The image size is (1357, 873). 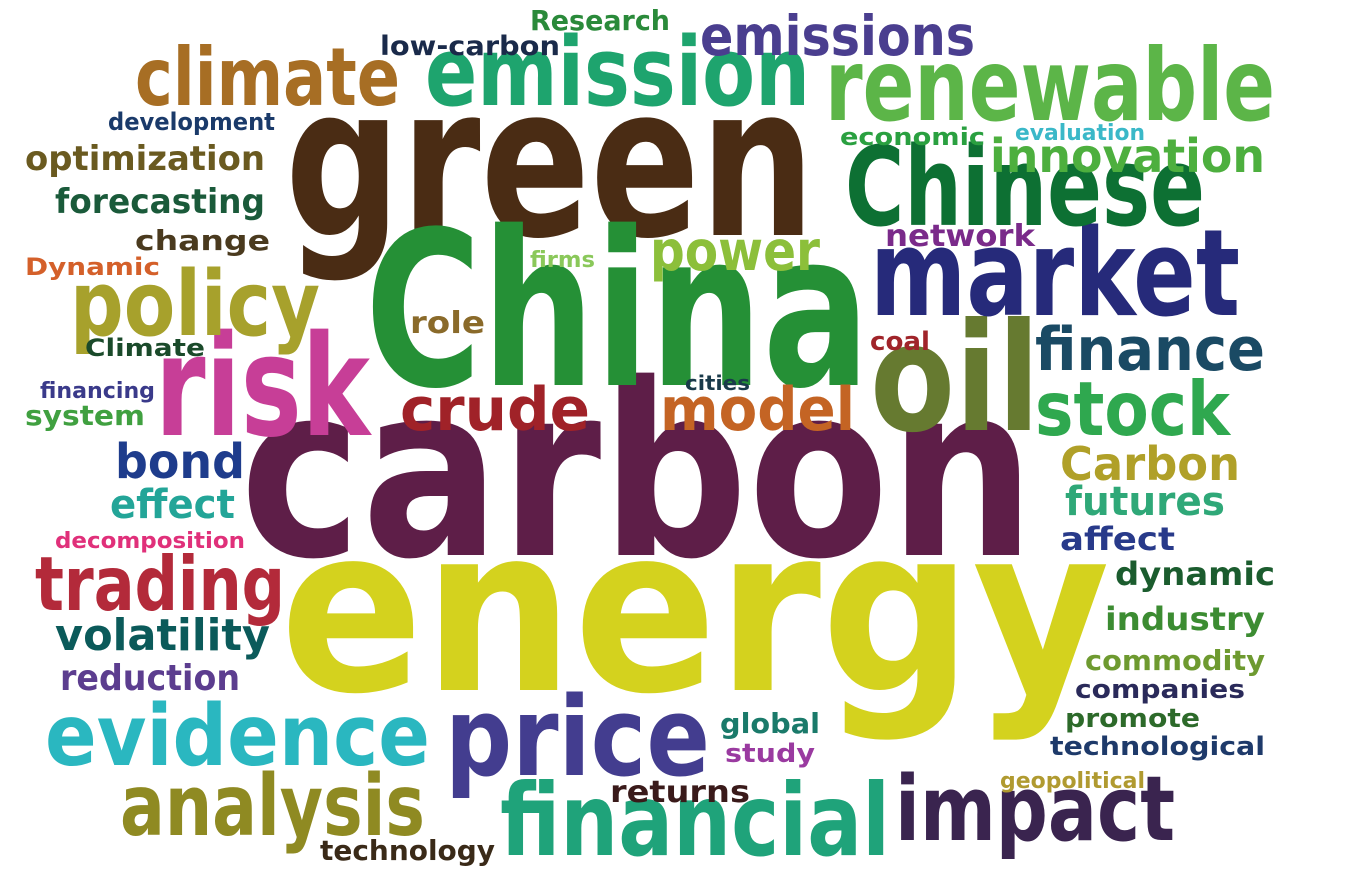 I want to click on word: cities, so click(x=717, y=383).